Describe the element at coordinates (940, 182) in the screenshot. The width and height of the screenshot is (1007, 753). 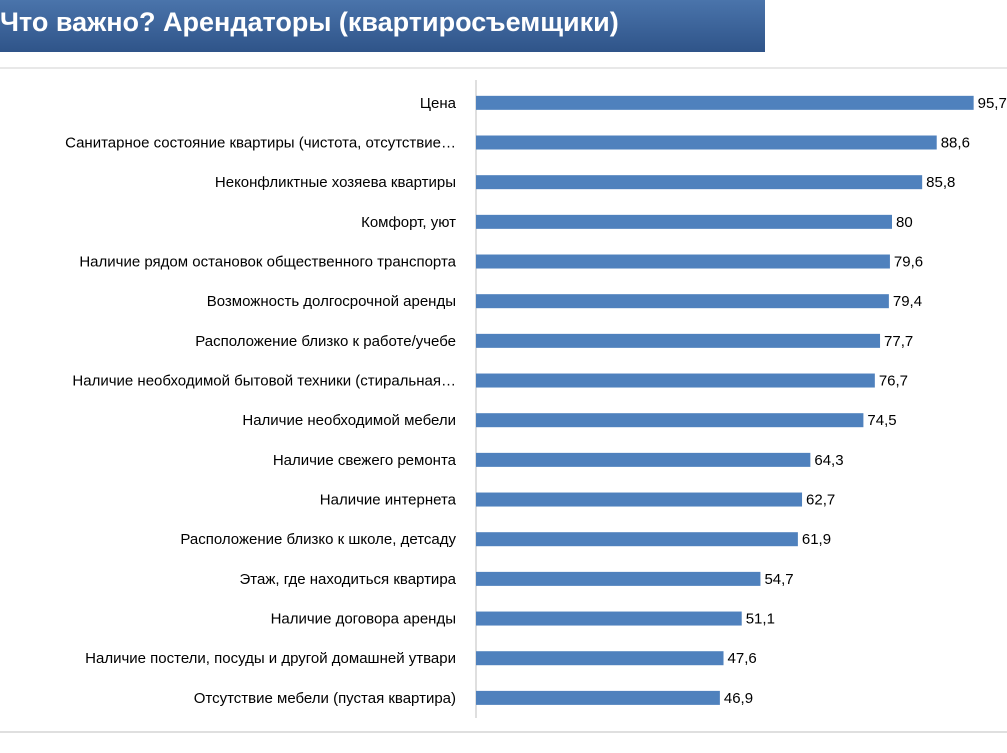
I see `value-label: 85,8` at that location.